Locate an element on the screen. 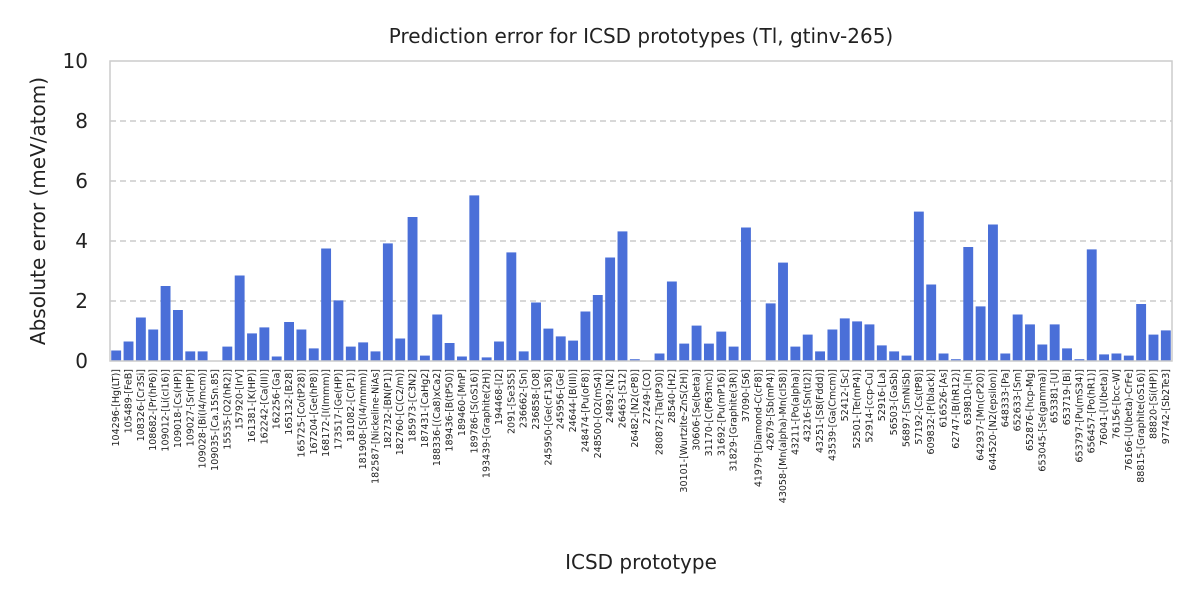  y-tick-label: 6 is located at coordinates (81, 181).